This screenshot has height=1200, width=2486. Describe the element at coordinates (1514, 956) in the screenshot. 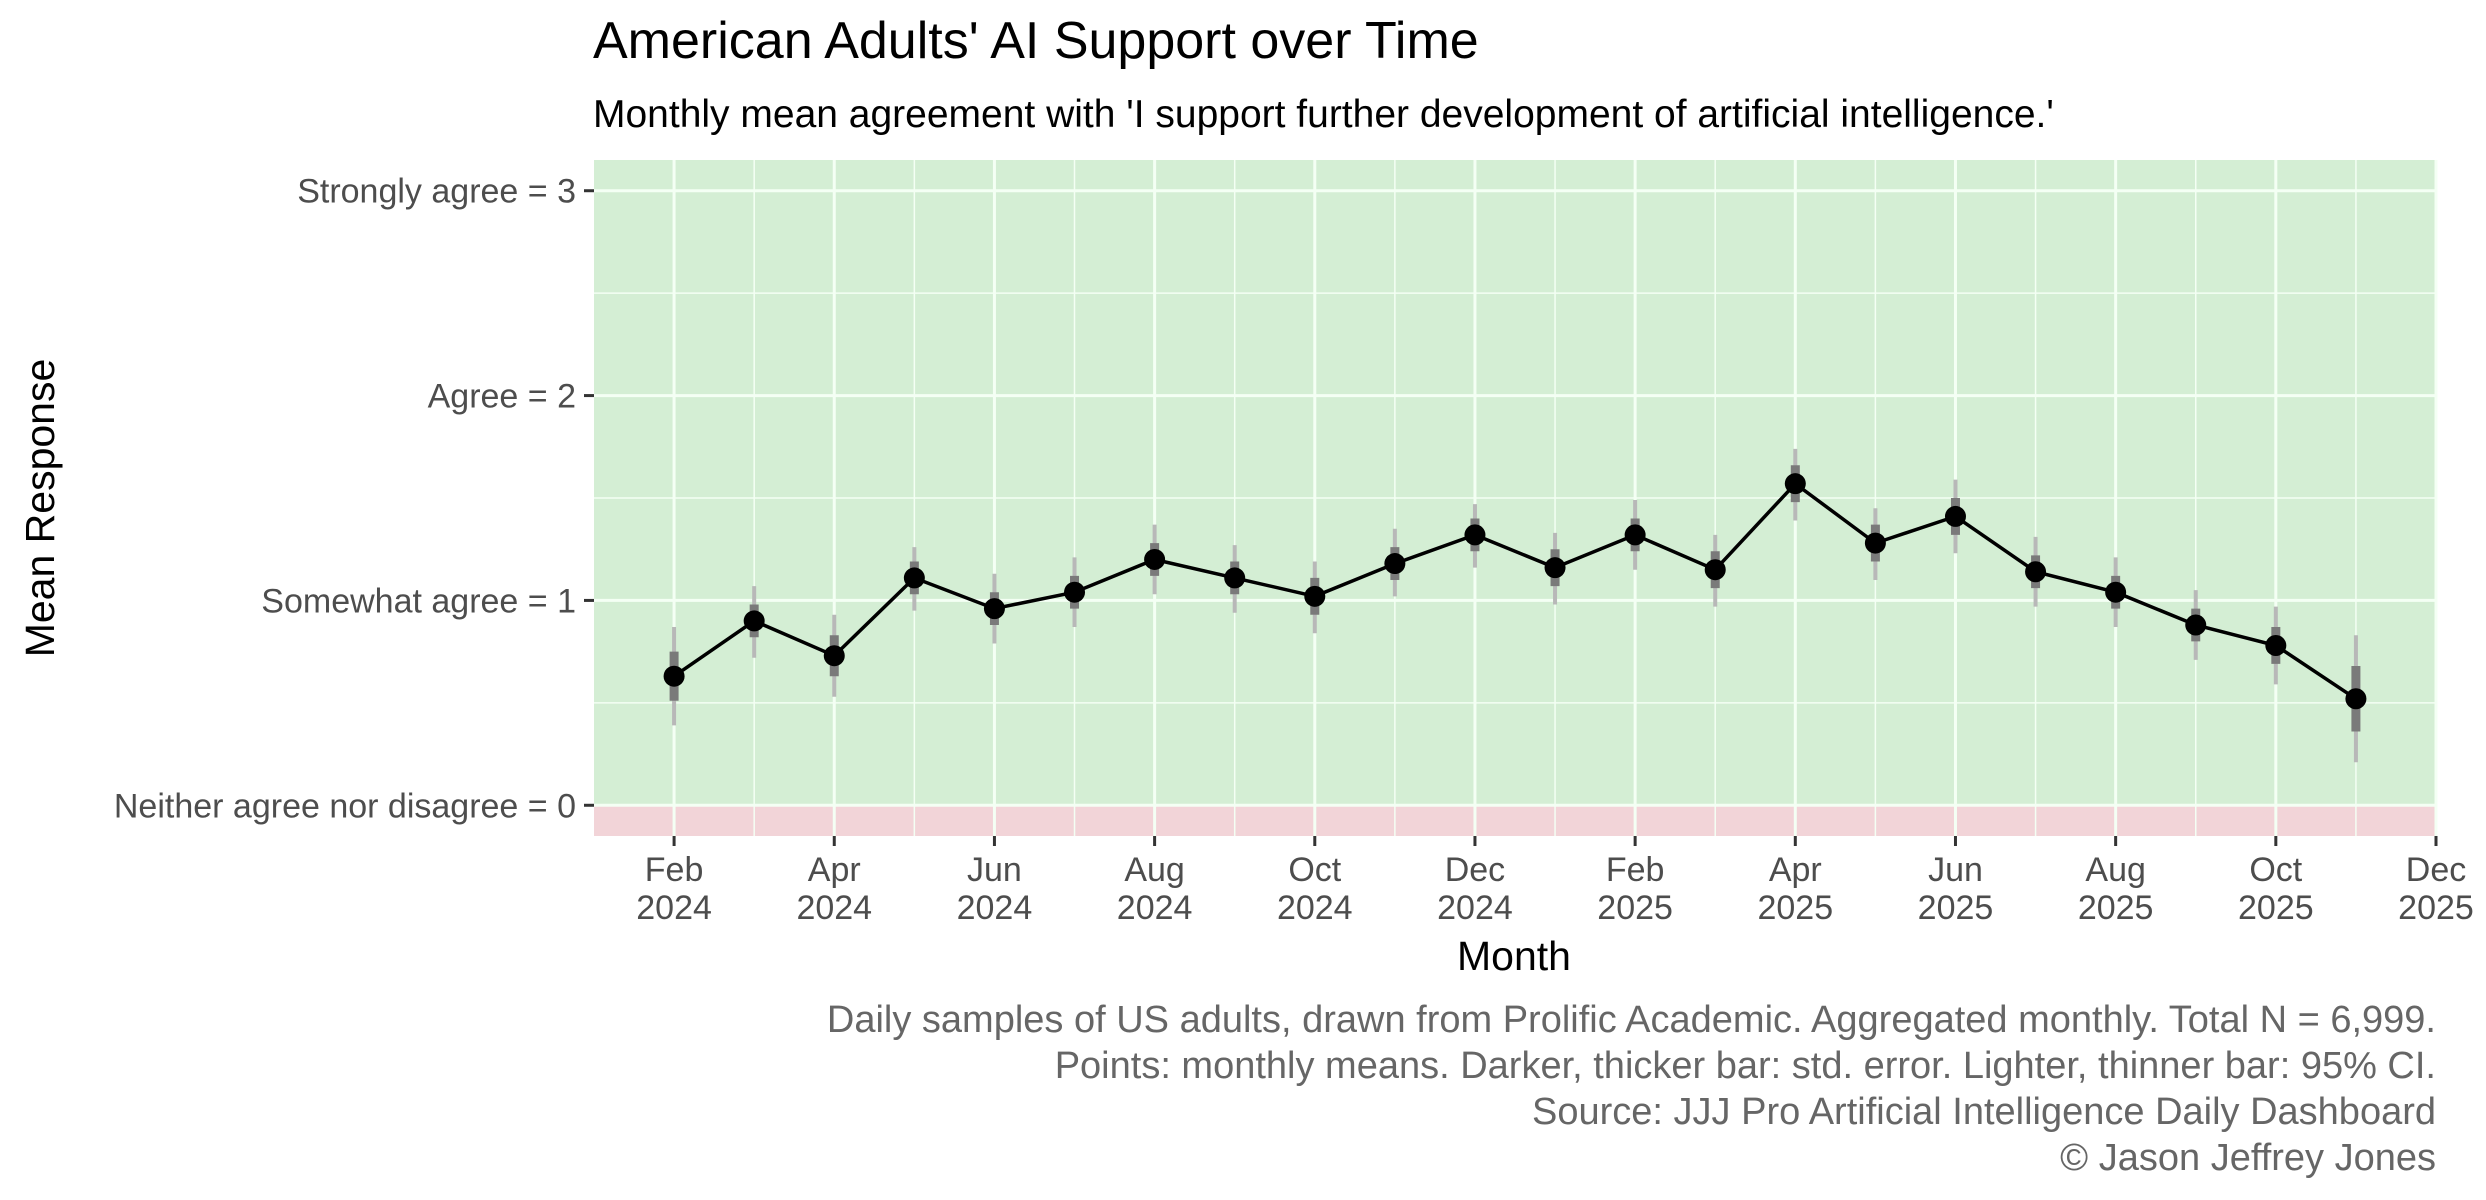

I see `x-axis-title: Month` at that location.